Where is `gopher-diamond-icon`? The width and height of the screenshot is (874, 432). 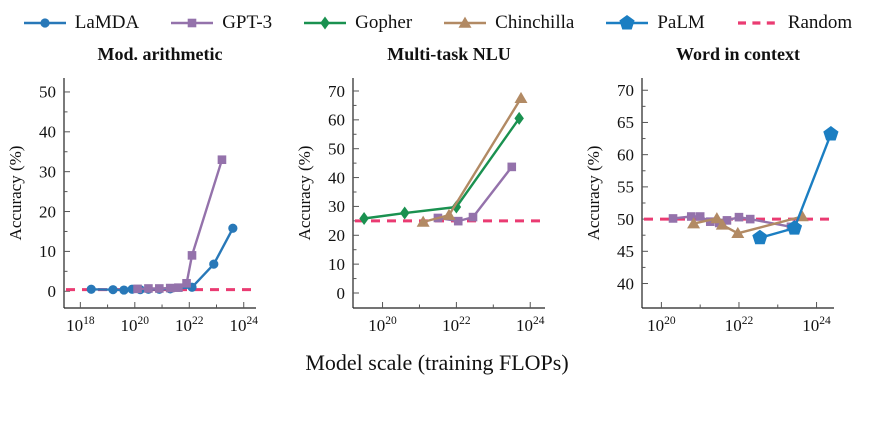 gopher-diamond-icon is located at coordinates (325, 22).